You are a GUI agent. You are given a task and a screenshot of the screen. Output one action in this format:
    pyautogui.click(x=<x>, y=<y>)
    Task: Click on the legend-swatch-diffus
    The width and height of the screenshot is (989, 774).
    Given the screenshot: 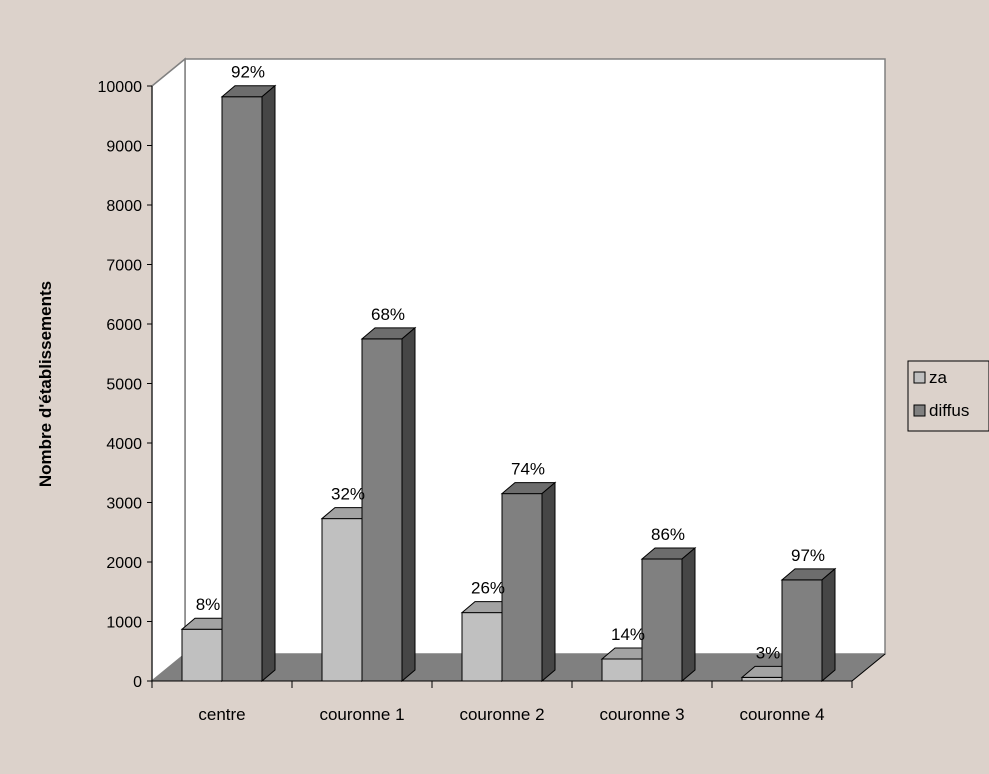 What is the action you would take?
    pyautogui.click(x=919, y=410)
    